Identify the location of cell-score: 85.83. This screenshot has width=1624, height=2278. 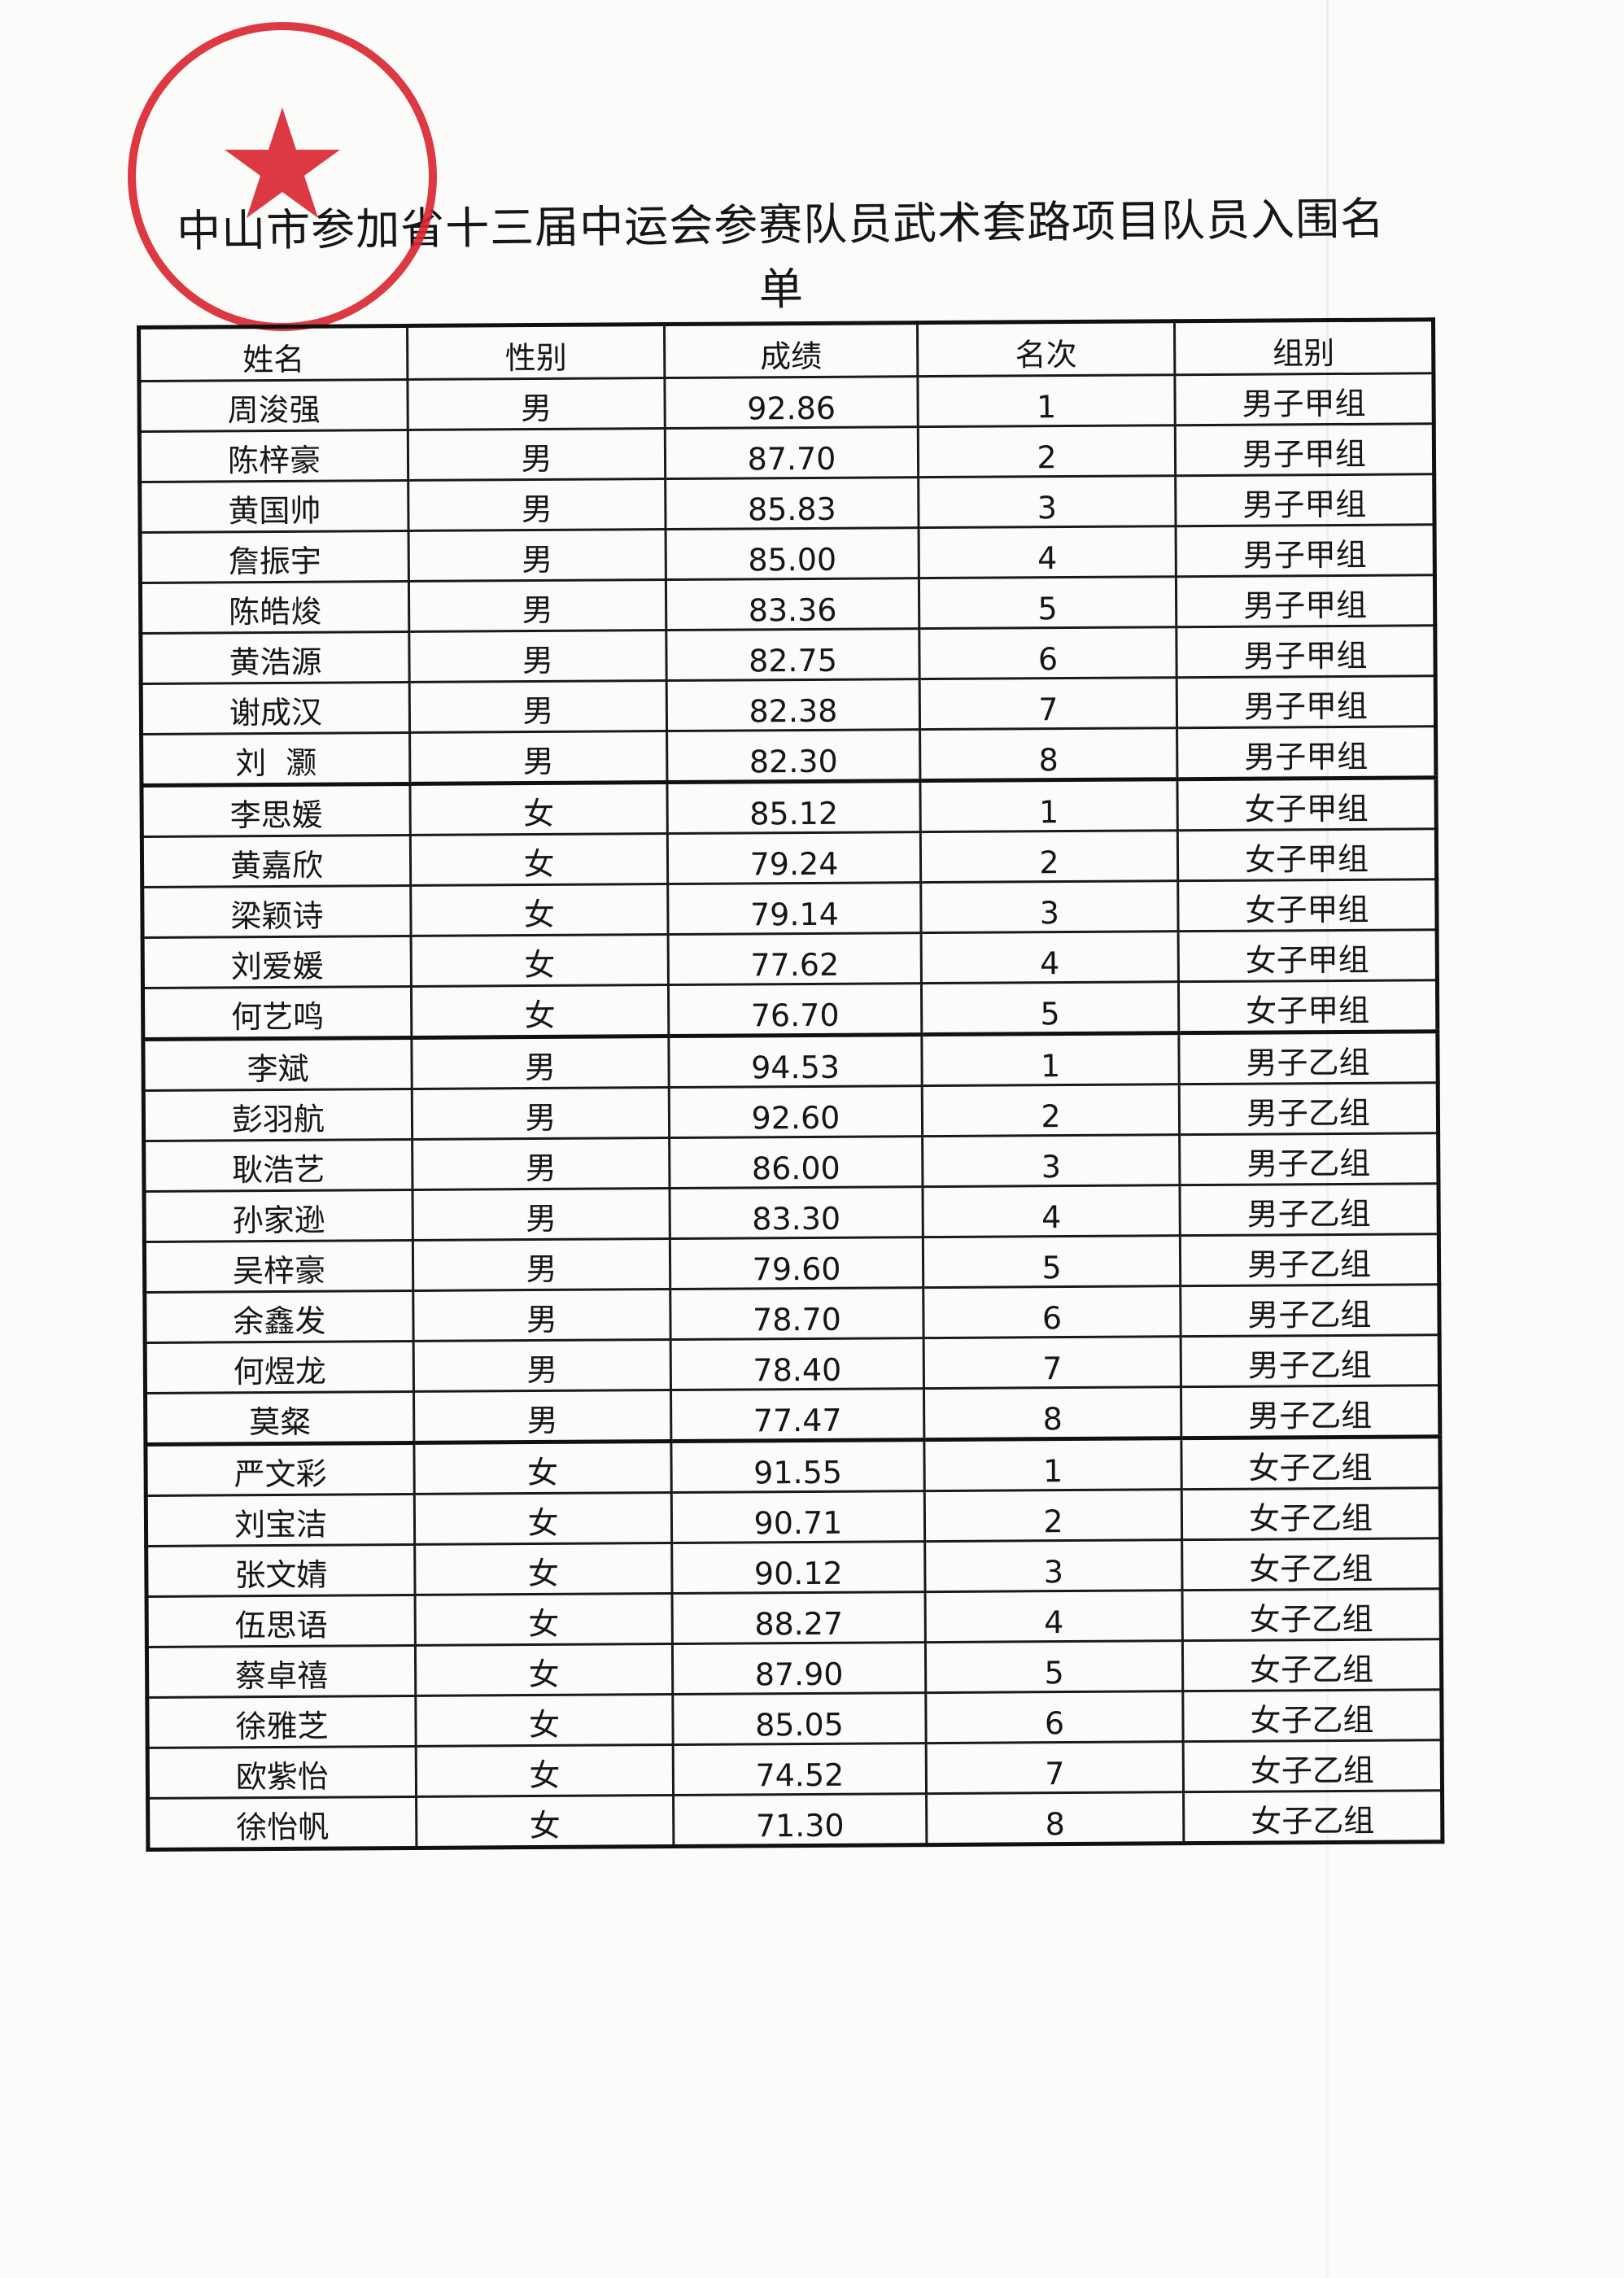
(792, 504).